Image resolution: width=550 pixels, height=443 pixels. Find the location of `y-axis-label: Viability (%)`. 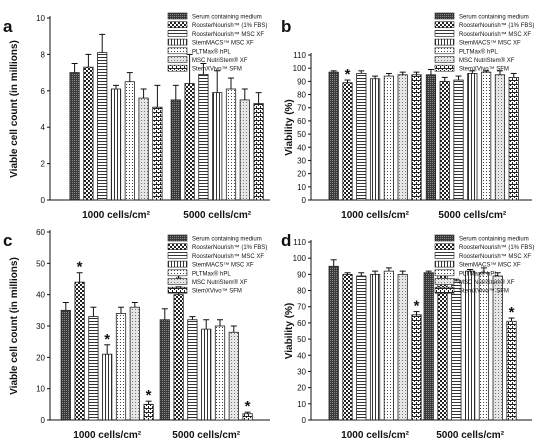

y-axis-label: Viability (%) is located at coordinates (289, 127).